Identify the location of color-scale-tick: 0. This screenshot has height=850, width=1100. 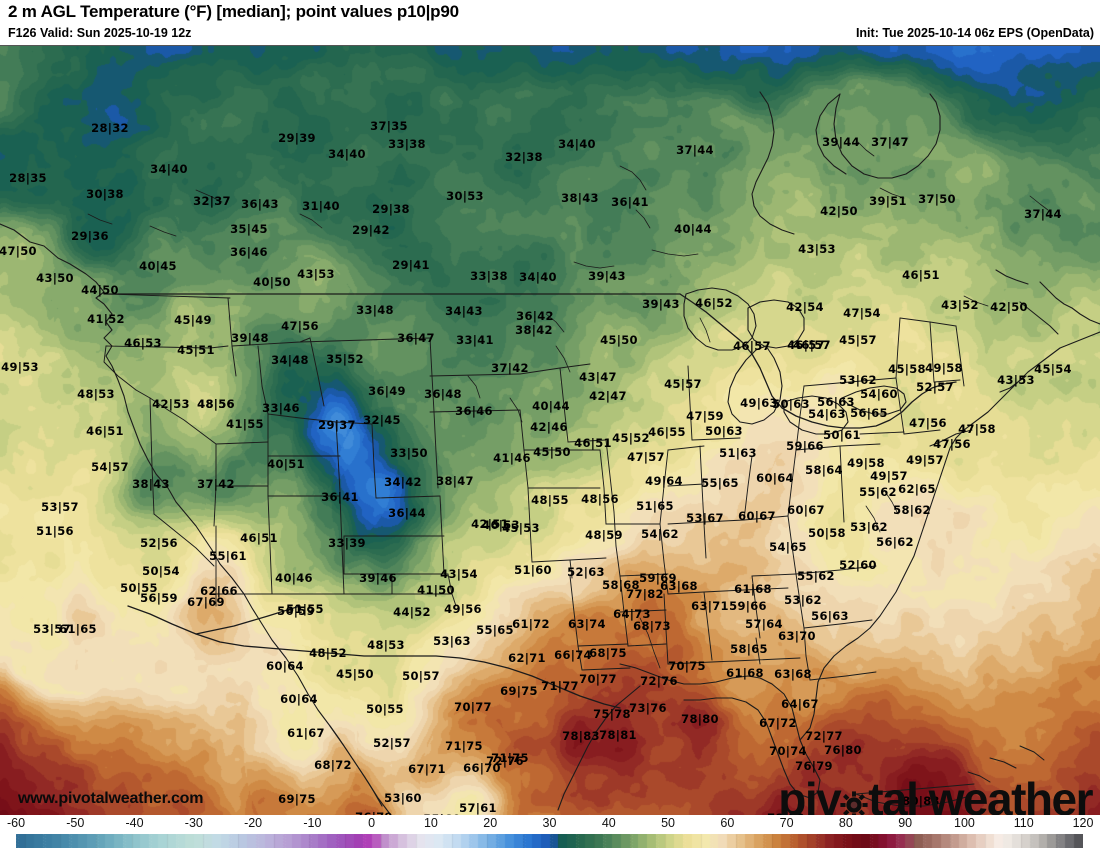
(372, 823).